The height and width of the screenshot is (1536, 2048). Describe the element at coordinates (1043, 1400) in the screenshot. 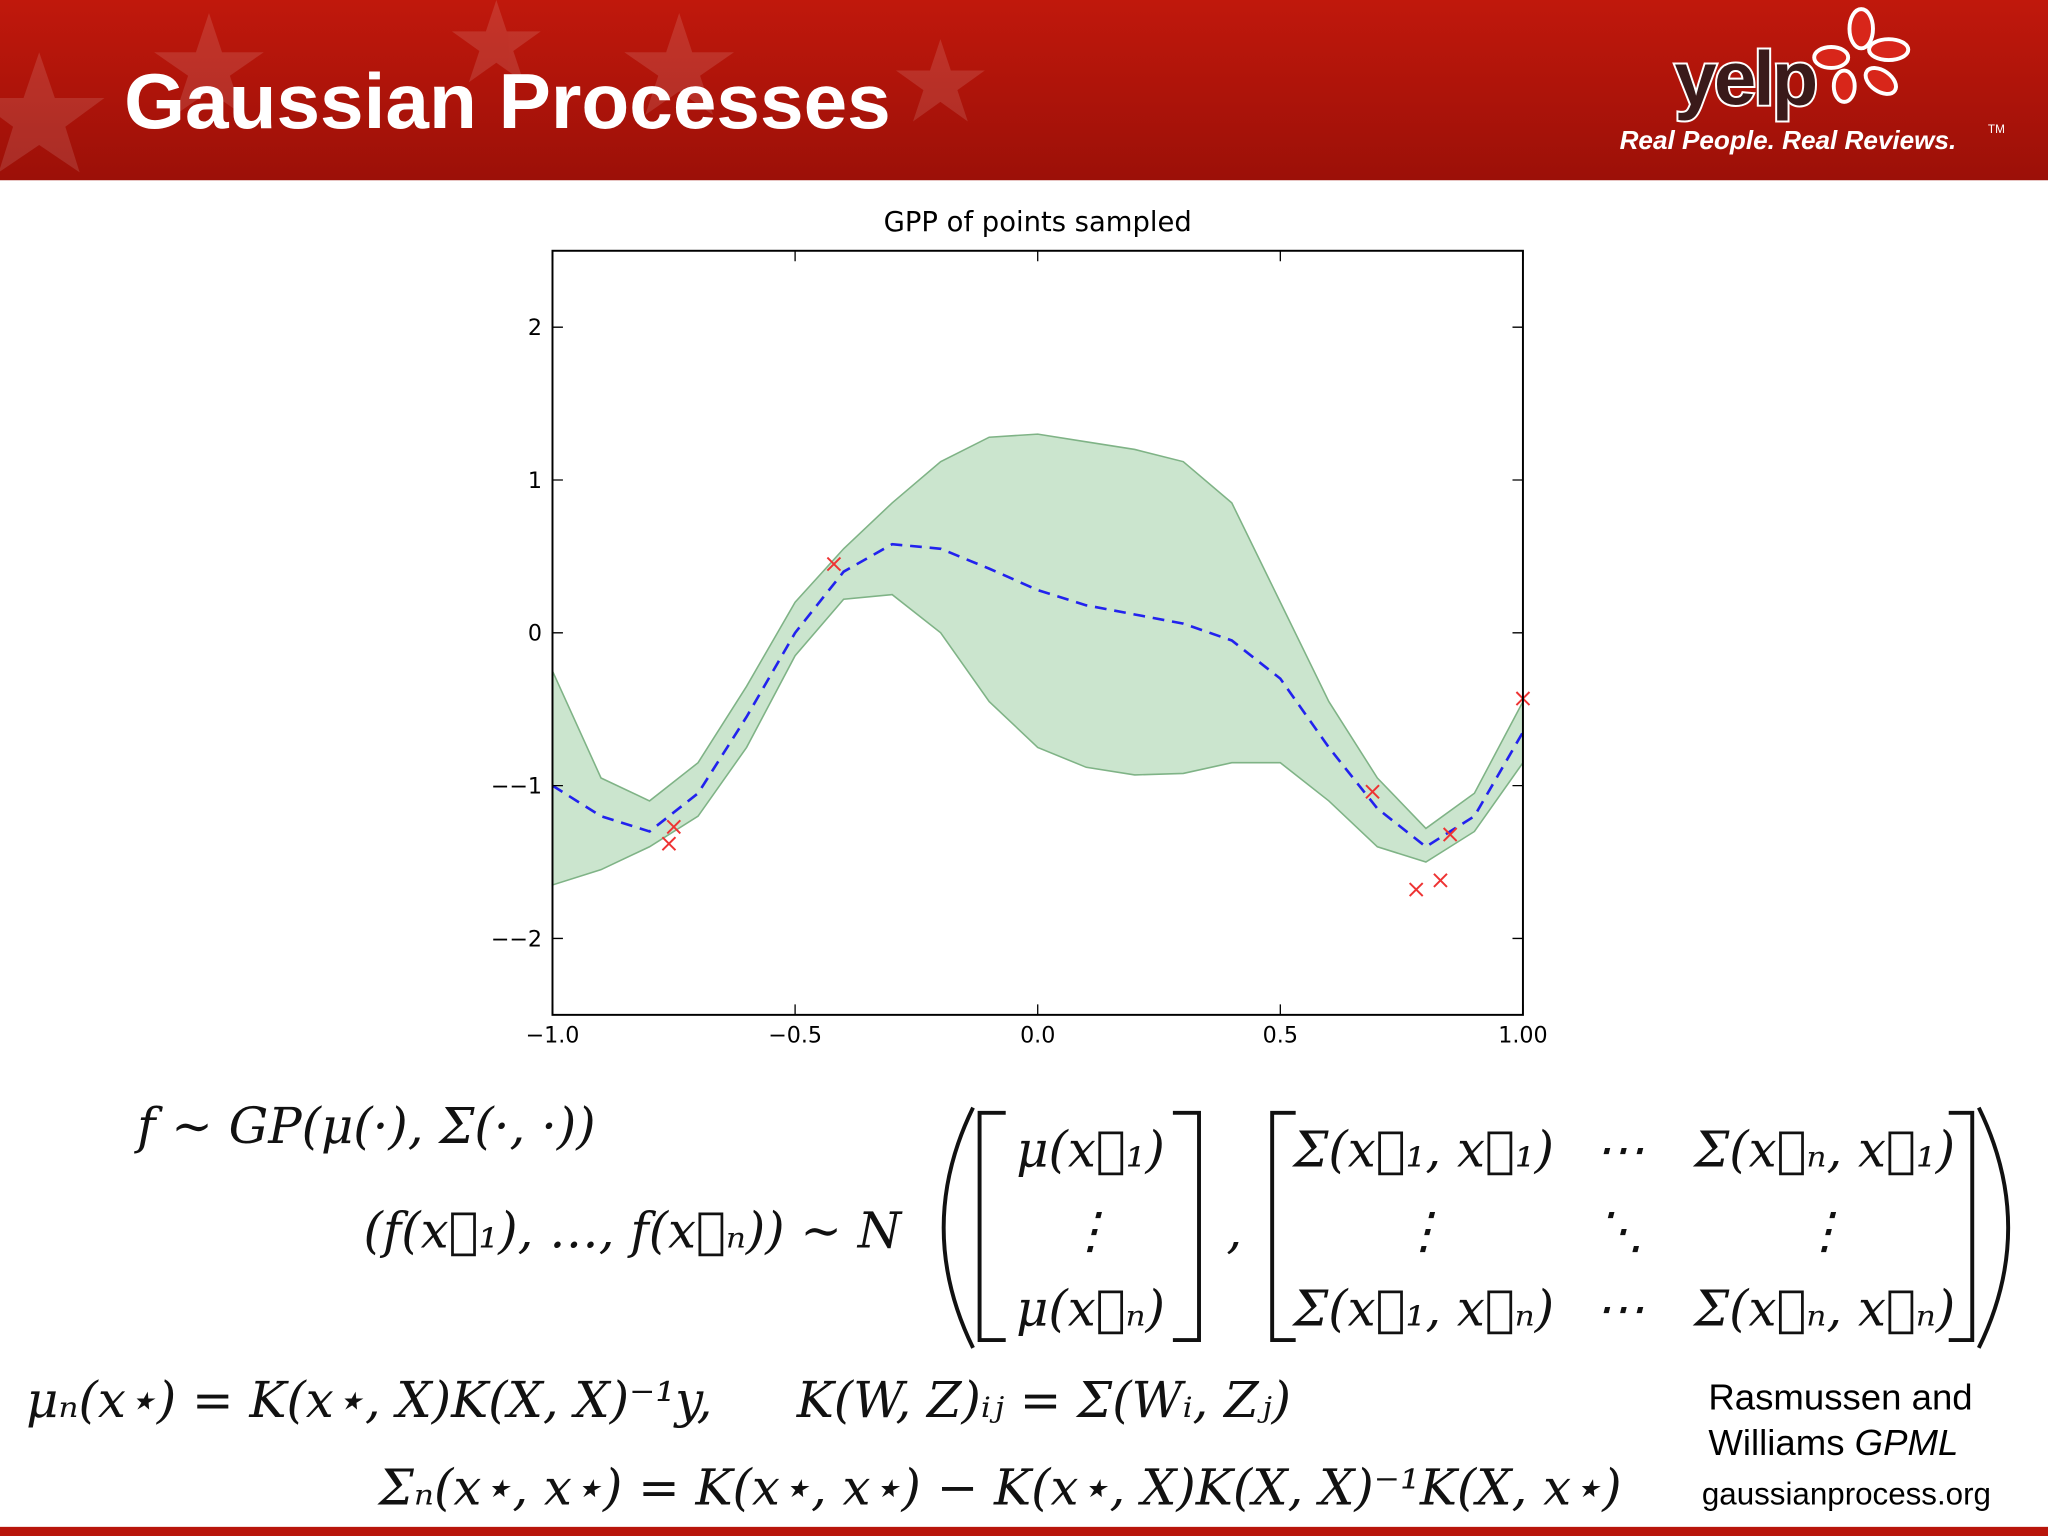

I see `equation: K(W, Z)ᵢⱼ = Σ(Wᵢ, Zⱼ)` at that location.